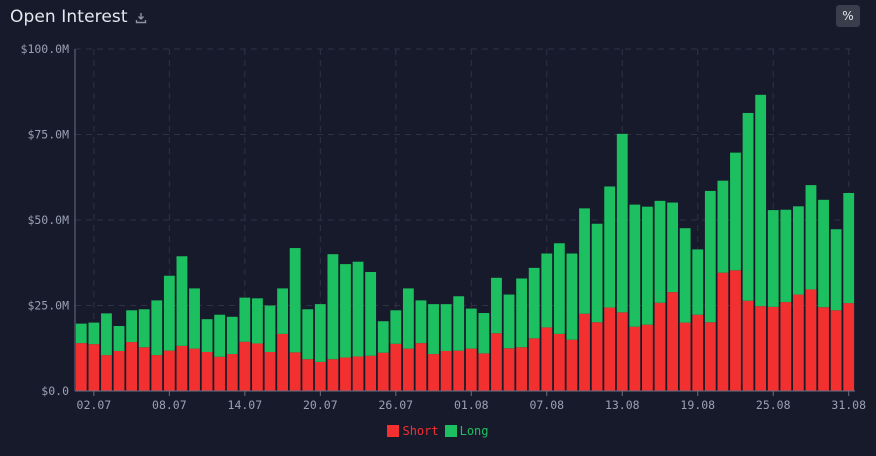  Describe the element at coordinates (823, 349) in the screenshot. I see `bar-short-29.08` at that location.